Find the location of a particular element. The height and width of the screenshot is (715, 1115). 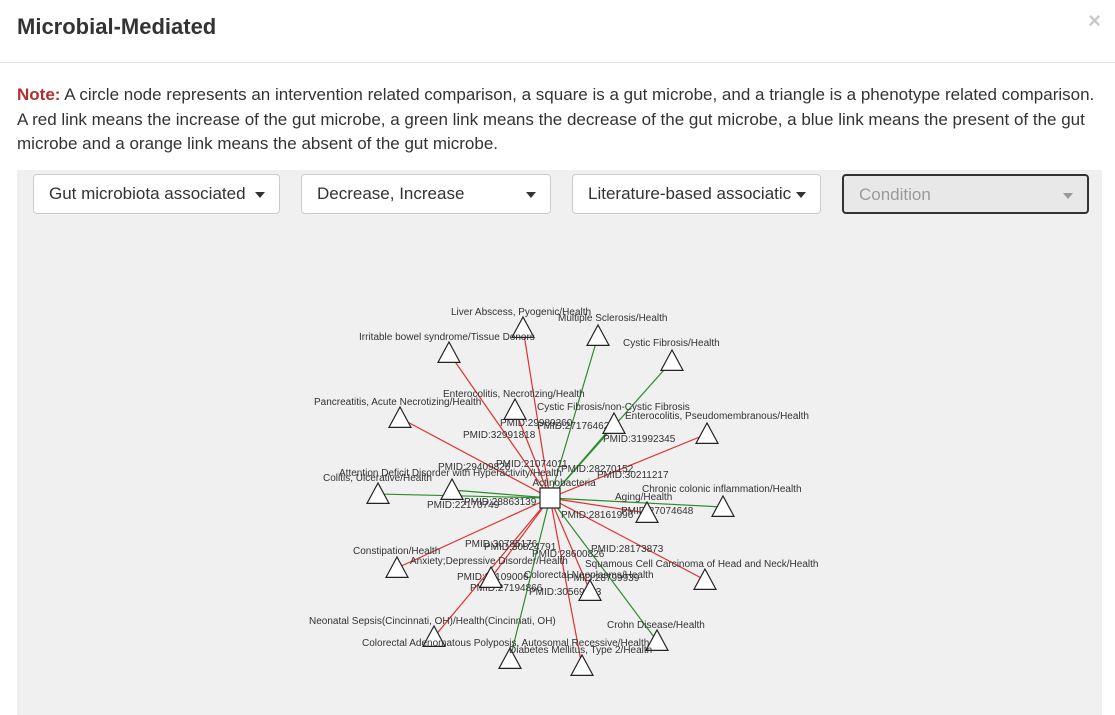

modal-title: Microbial-Mediated is located at coordinates (117, 26).